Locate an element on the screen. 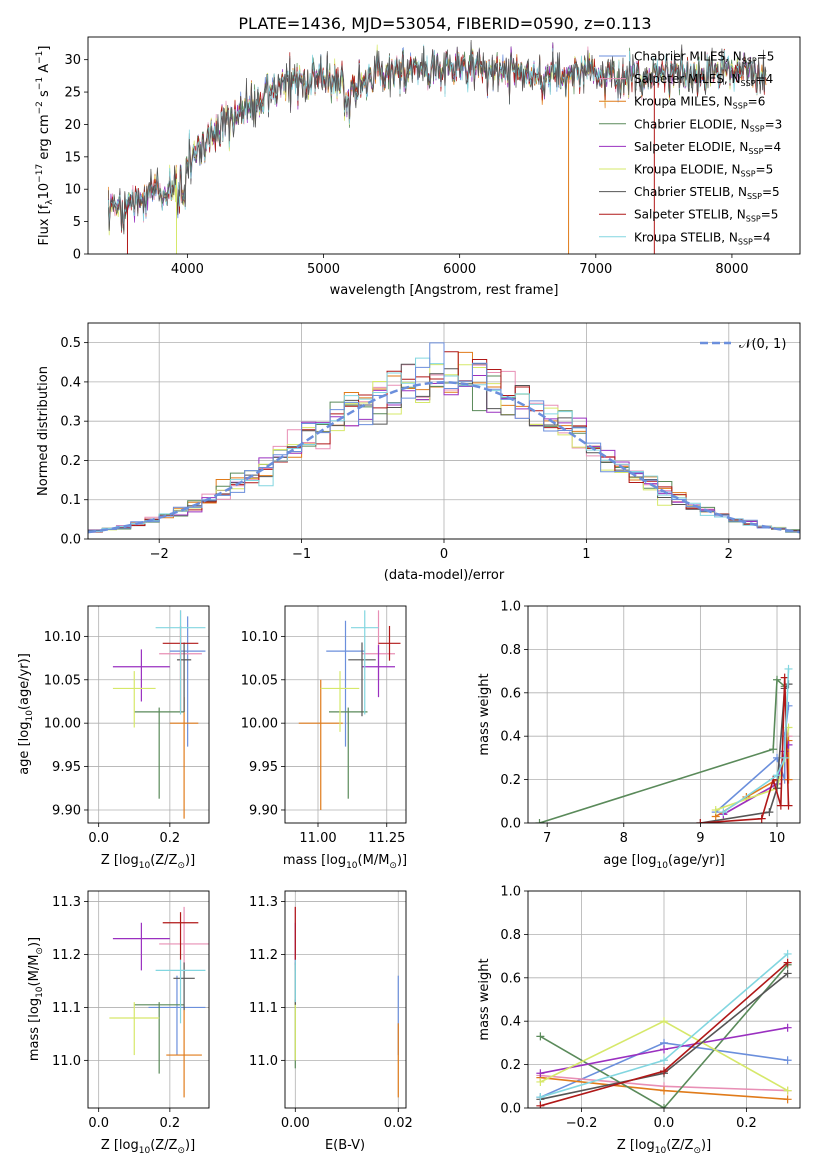 The width and height of the screenshot is (819, 1170). age_vs_Z-errorbars is located at coordinates (159, 714).